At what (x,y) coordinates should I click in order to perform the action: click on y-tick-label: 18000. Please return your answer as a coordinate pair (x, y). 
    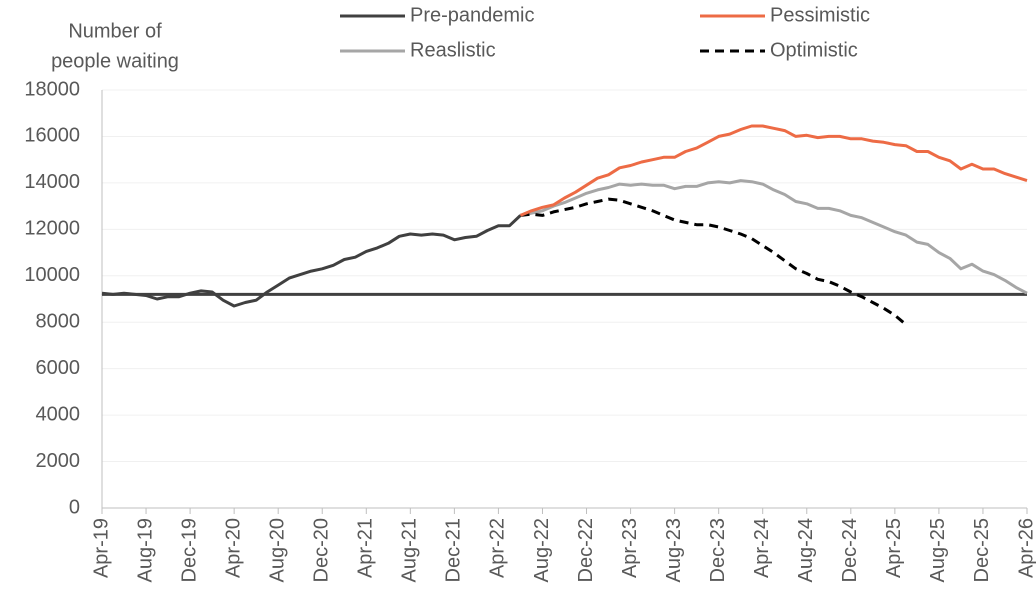
    Looking at the image, I should click on (52, 89).